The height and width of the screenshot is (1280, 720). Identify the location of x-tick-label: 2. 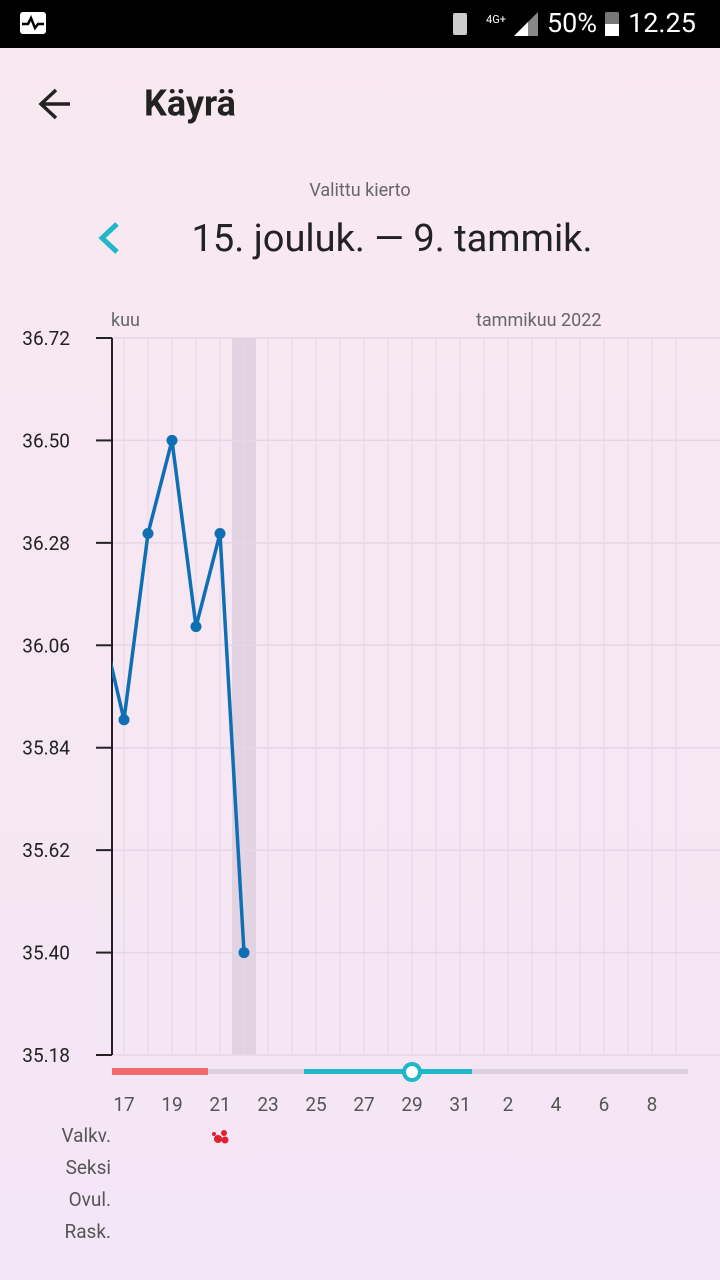
(508, 1104).